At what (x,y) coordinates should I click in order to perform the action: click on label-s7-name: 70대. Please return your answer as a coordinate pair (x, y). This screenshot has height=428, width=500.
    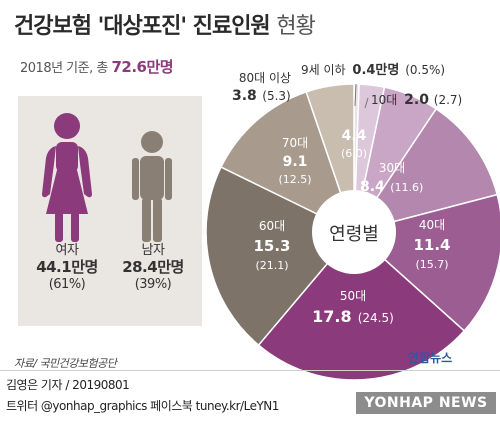
    Looking at the image, I should click on (295, 143).